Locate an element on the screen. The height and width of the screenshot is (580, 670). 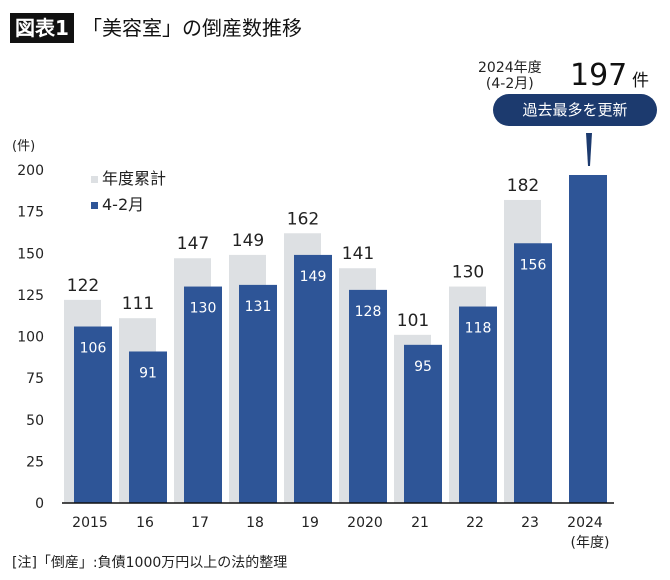
record-badge: 過去最多を更新 is located at coordinates (575, 110).